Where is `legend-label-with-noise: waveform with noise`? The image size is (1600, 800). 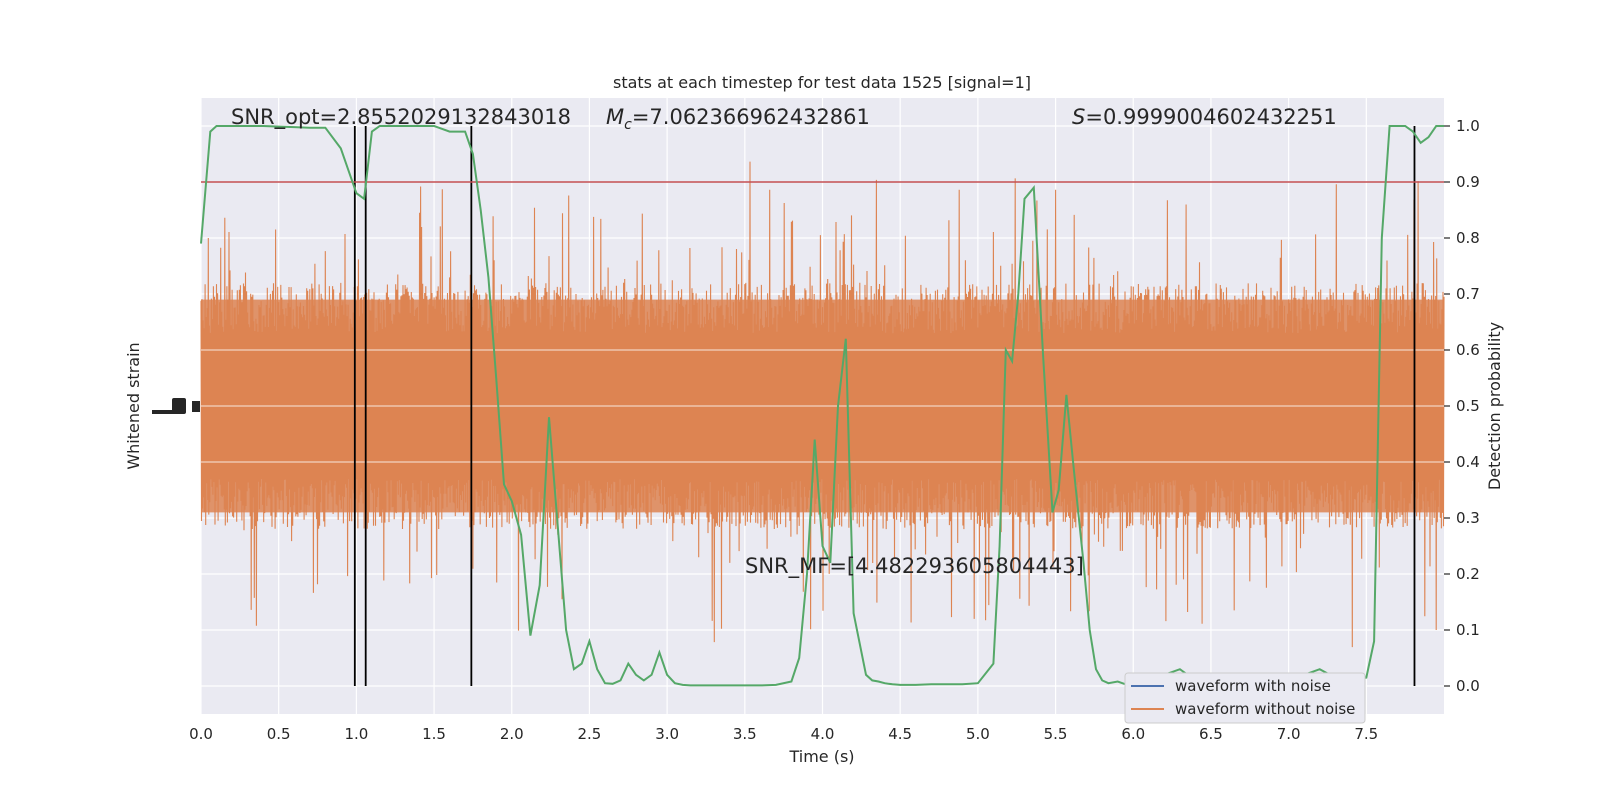
legend-label-with-noise: waveform with noise is located at coordinates (1253, 686).